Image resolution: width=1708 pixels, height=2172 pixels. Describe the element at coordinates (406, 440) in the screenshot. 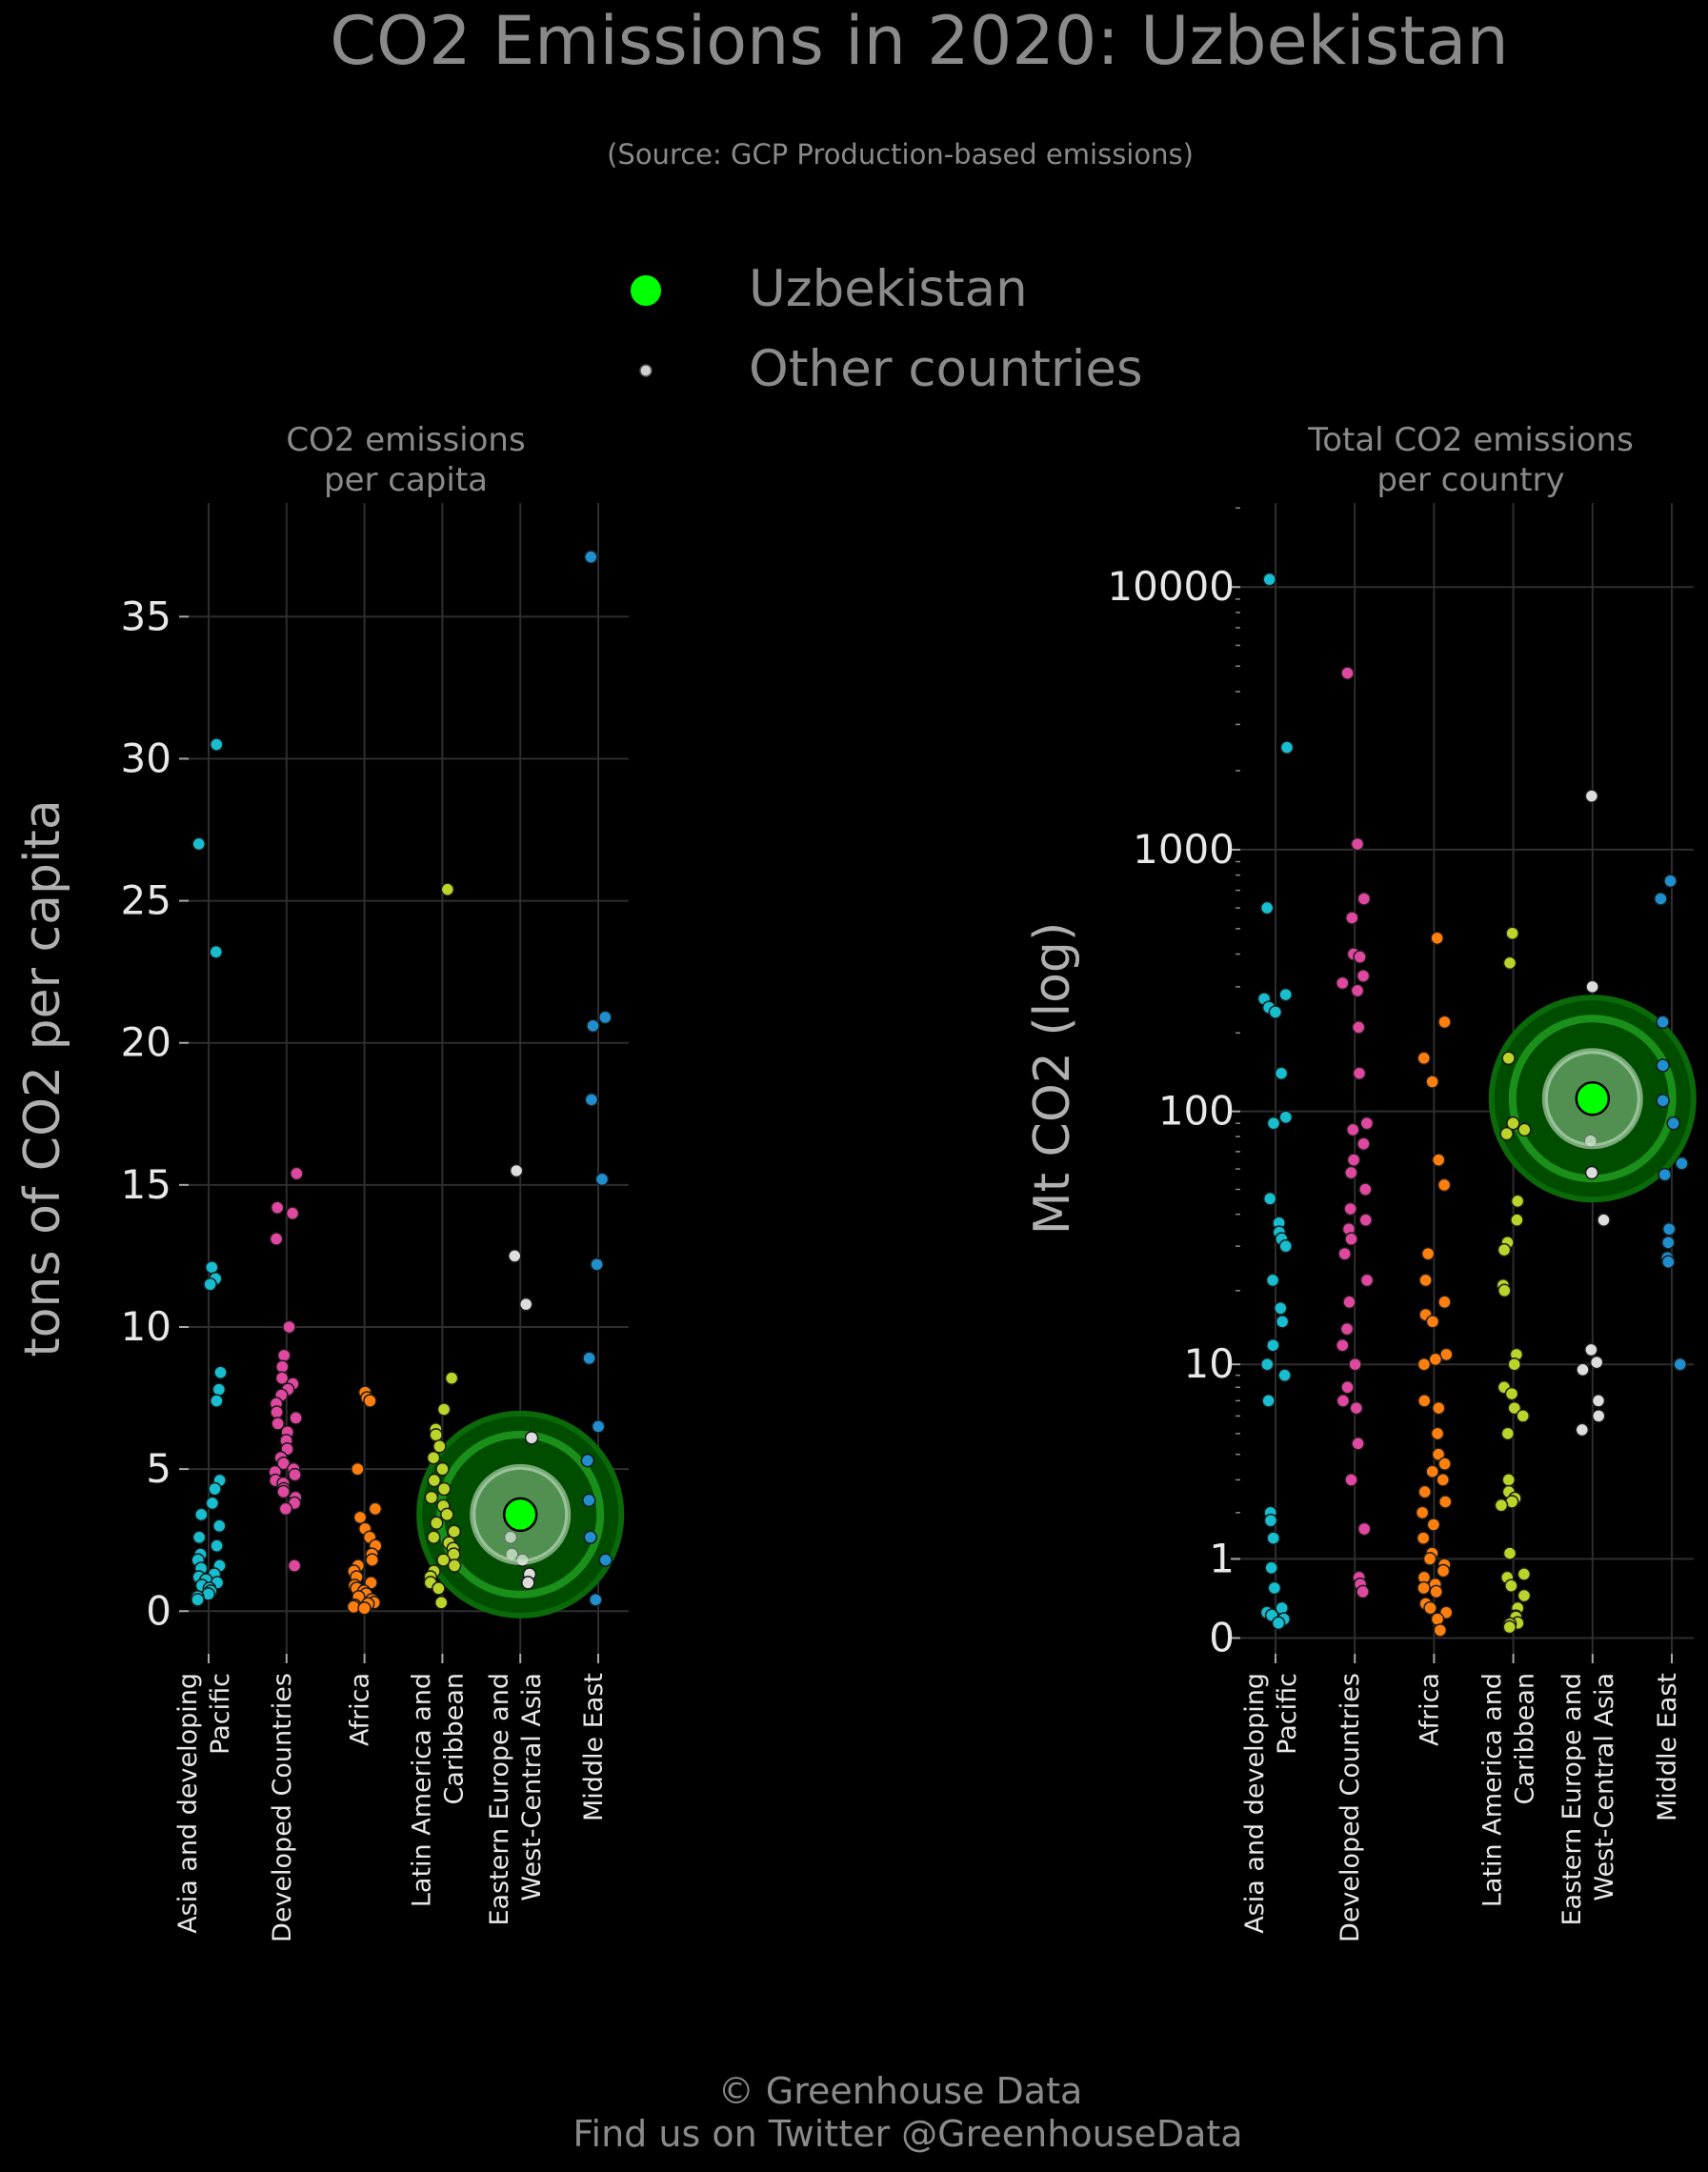

I see `panel-title-line: CO2 emissions` at that location.